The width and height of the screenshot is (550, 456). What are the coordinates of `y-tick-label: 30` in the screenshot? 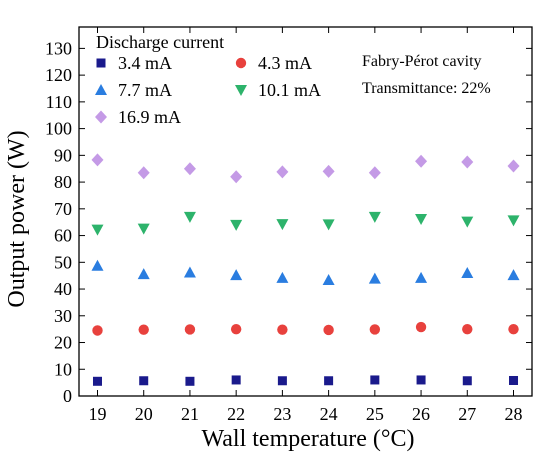 It's located at (63, 316).